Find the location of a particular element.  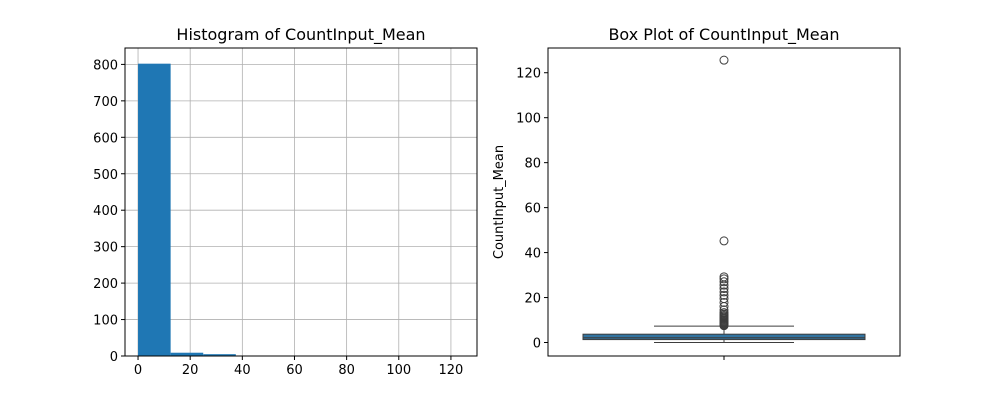

histogram-ytick-label: 800 is located at coordinates (105, 65).